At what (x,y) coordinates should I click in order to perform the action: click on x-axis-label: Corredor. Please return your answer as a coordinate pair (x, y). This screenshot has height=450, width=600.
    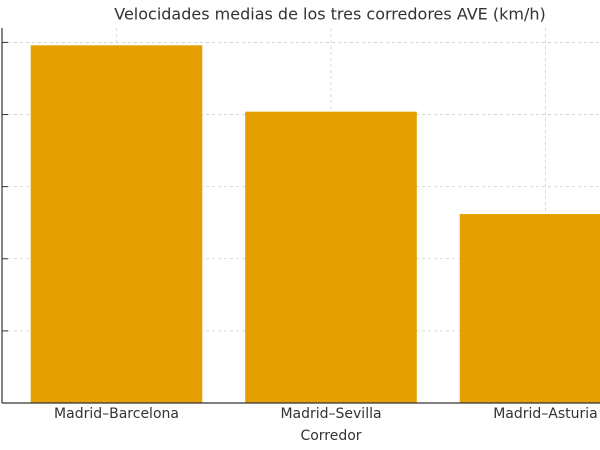
    Looking at the image, I should click on (330, 436).